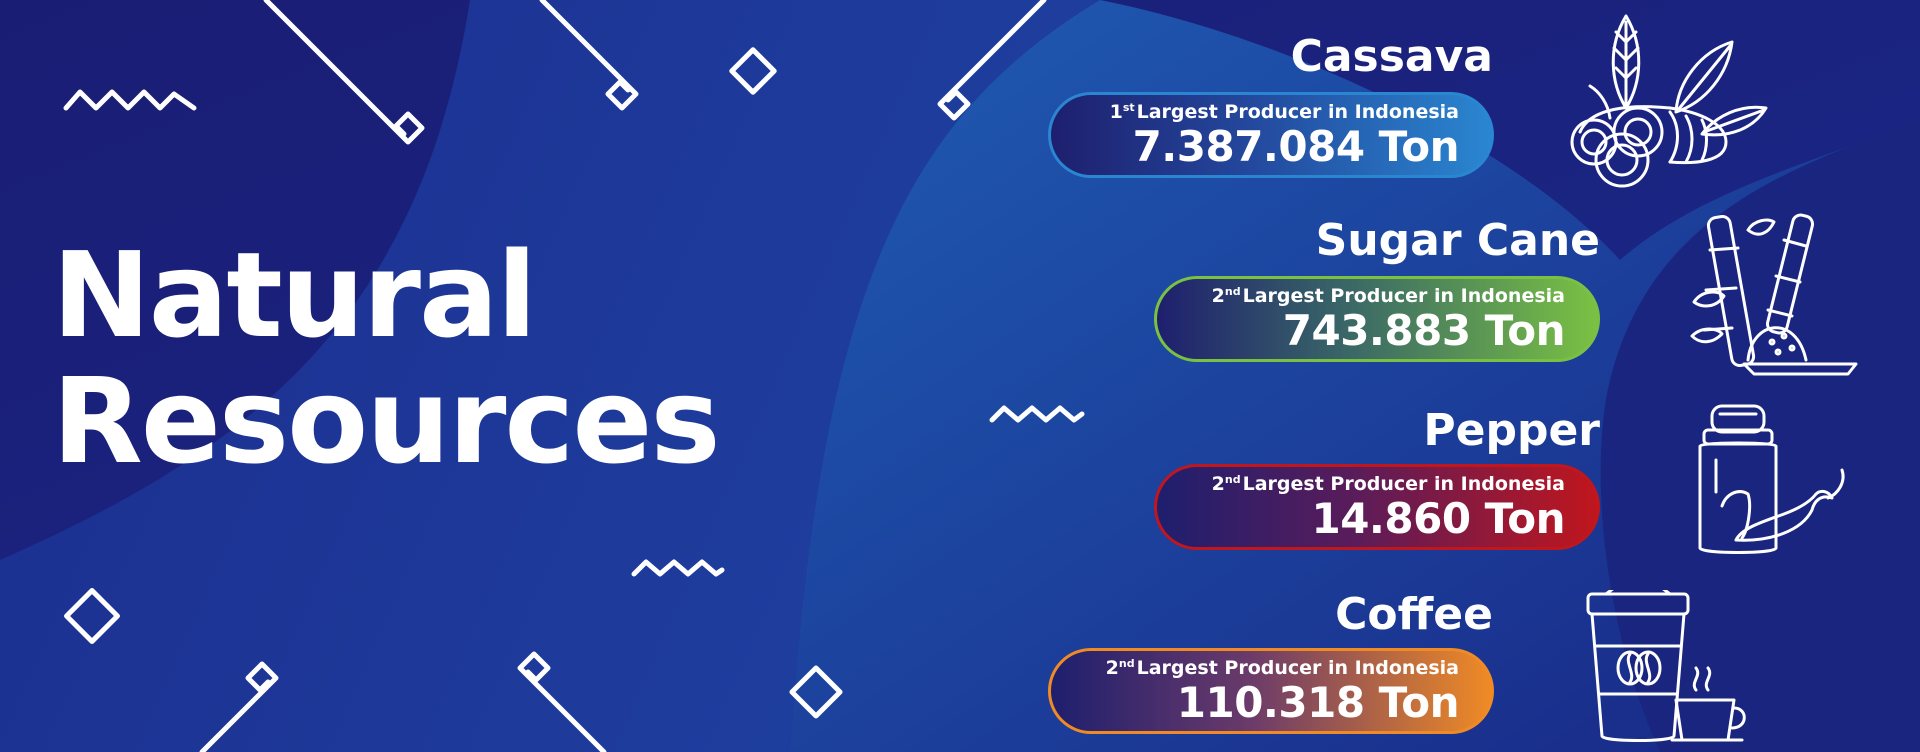 The image size is (1920, 752). I want to click on production-amount: 743.883 Ton, so click(1424, 330).